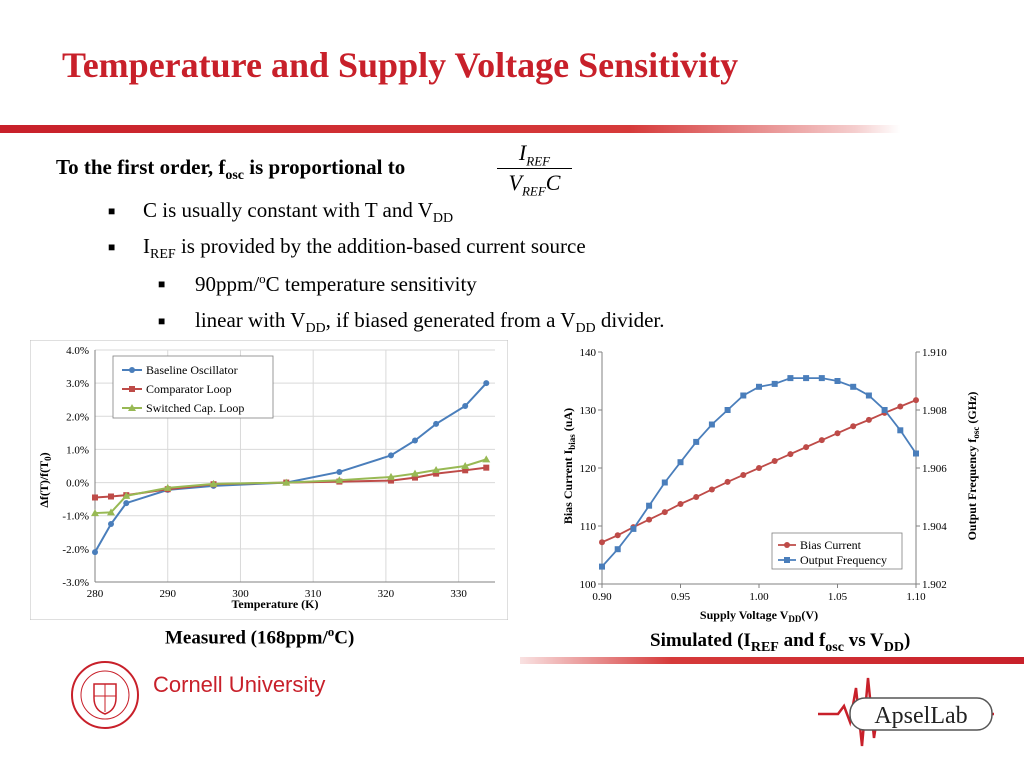 This screenshot has height=768, width=1024. Describe the element at coordinates (838, 597) in the screenshot. I see `x-tick-label: 1.05` at that location.